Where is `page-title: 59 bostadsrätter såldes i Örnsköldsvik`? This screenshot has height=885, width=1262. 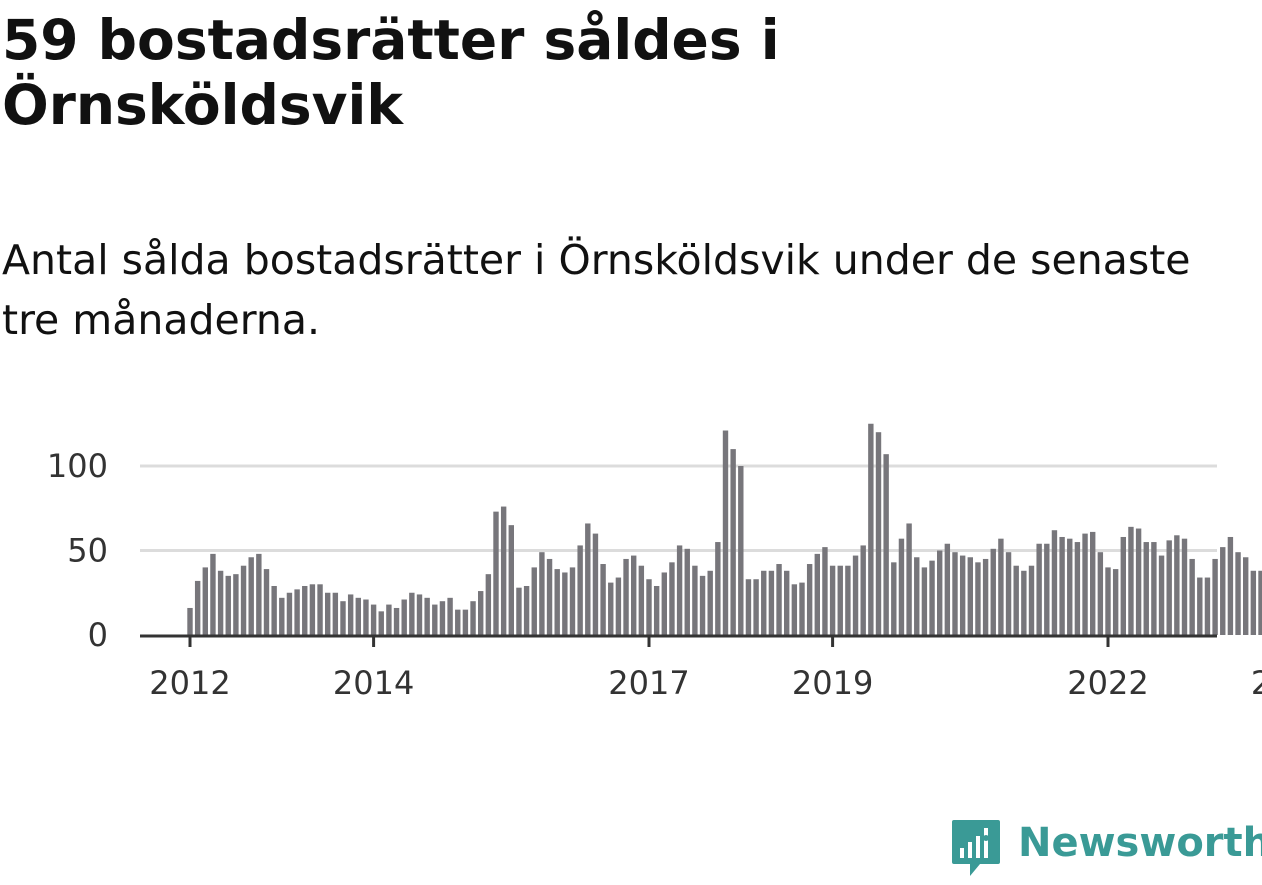 page-title: 59 bostadsrätter såldes i Örnsköldsvik is located at coordinates (391, 72).